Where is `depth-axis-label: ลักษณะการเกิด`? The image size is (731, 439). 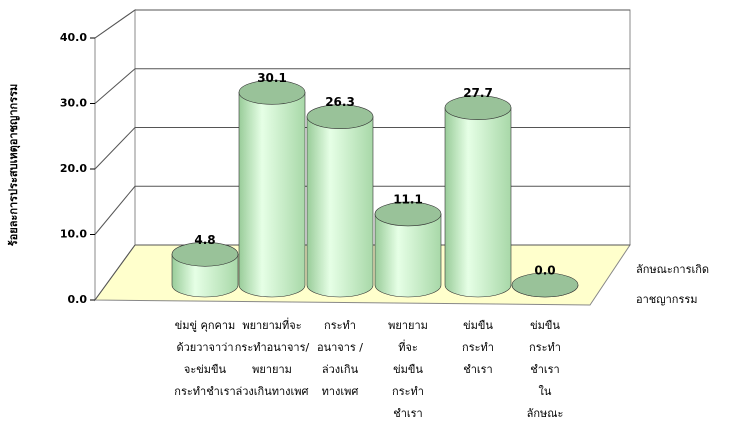 depth-axis-label: ลักษณะการเกิด is located at coordinates (672, 269).